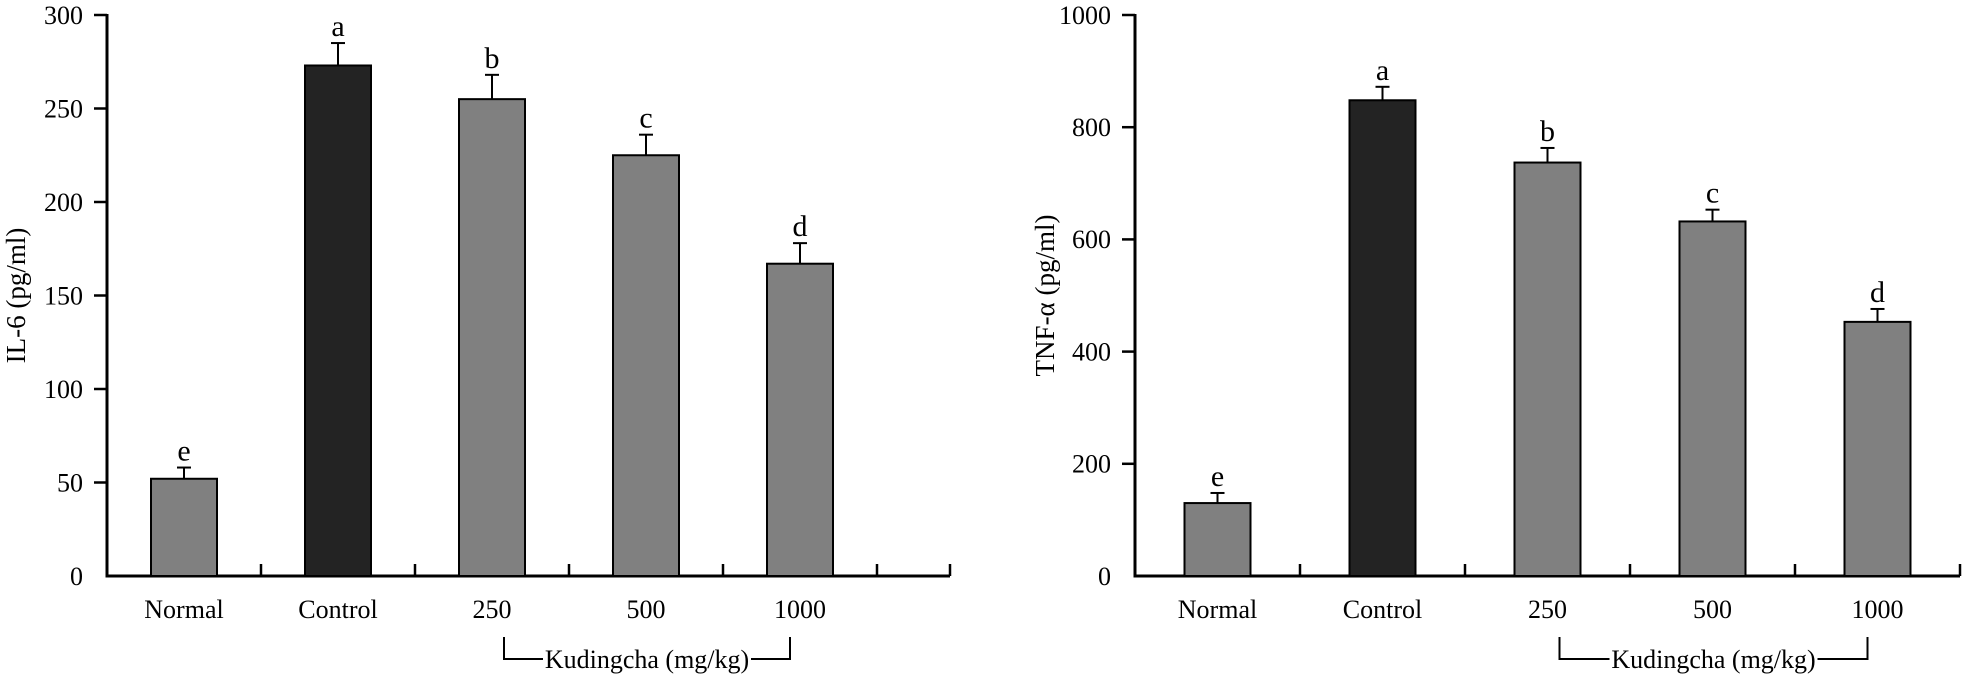 The width and height of the screenshot is (1971, 683). Describe the element at coordinates (63, 389) in the screenshot. I see `y-tick-label-100: 100` at that location.